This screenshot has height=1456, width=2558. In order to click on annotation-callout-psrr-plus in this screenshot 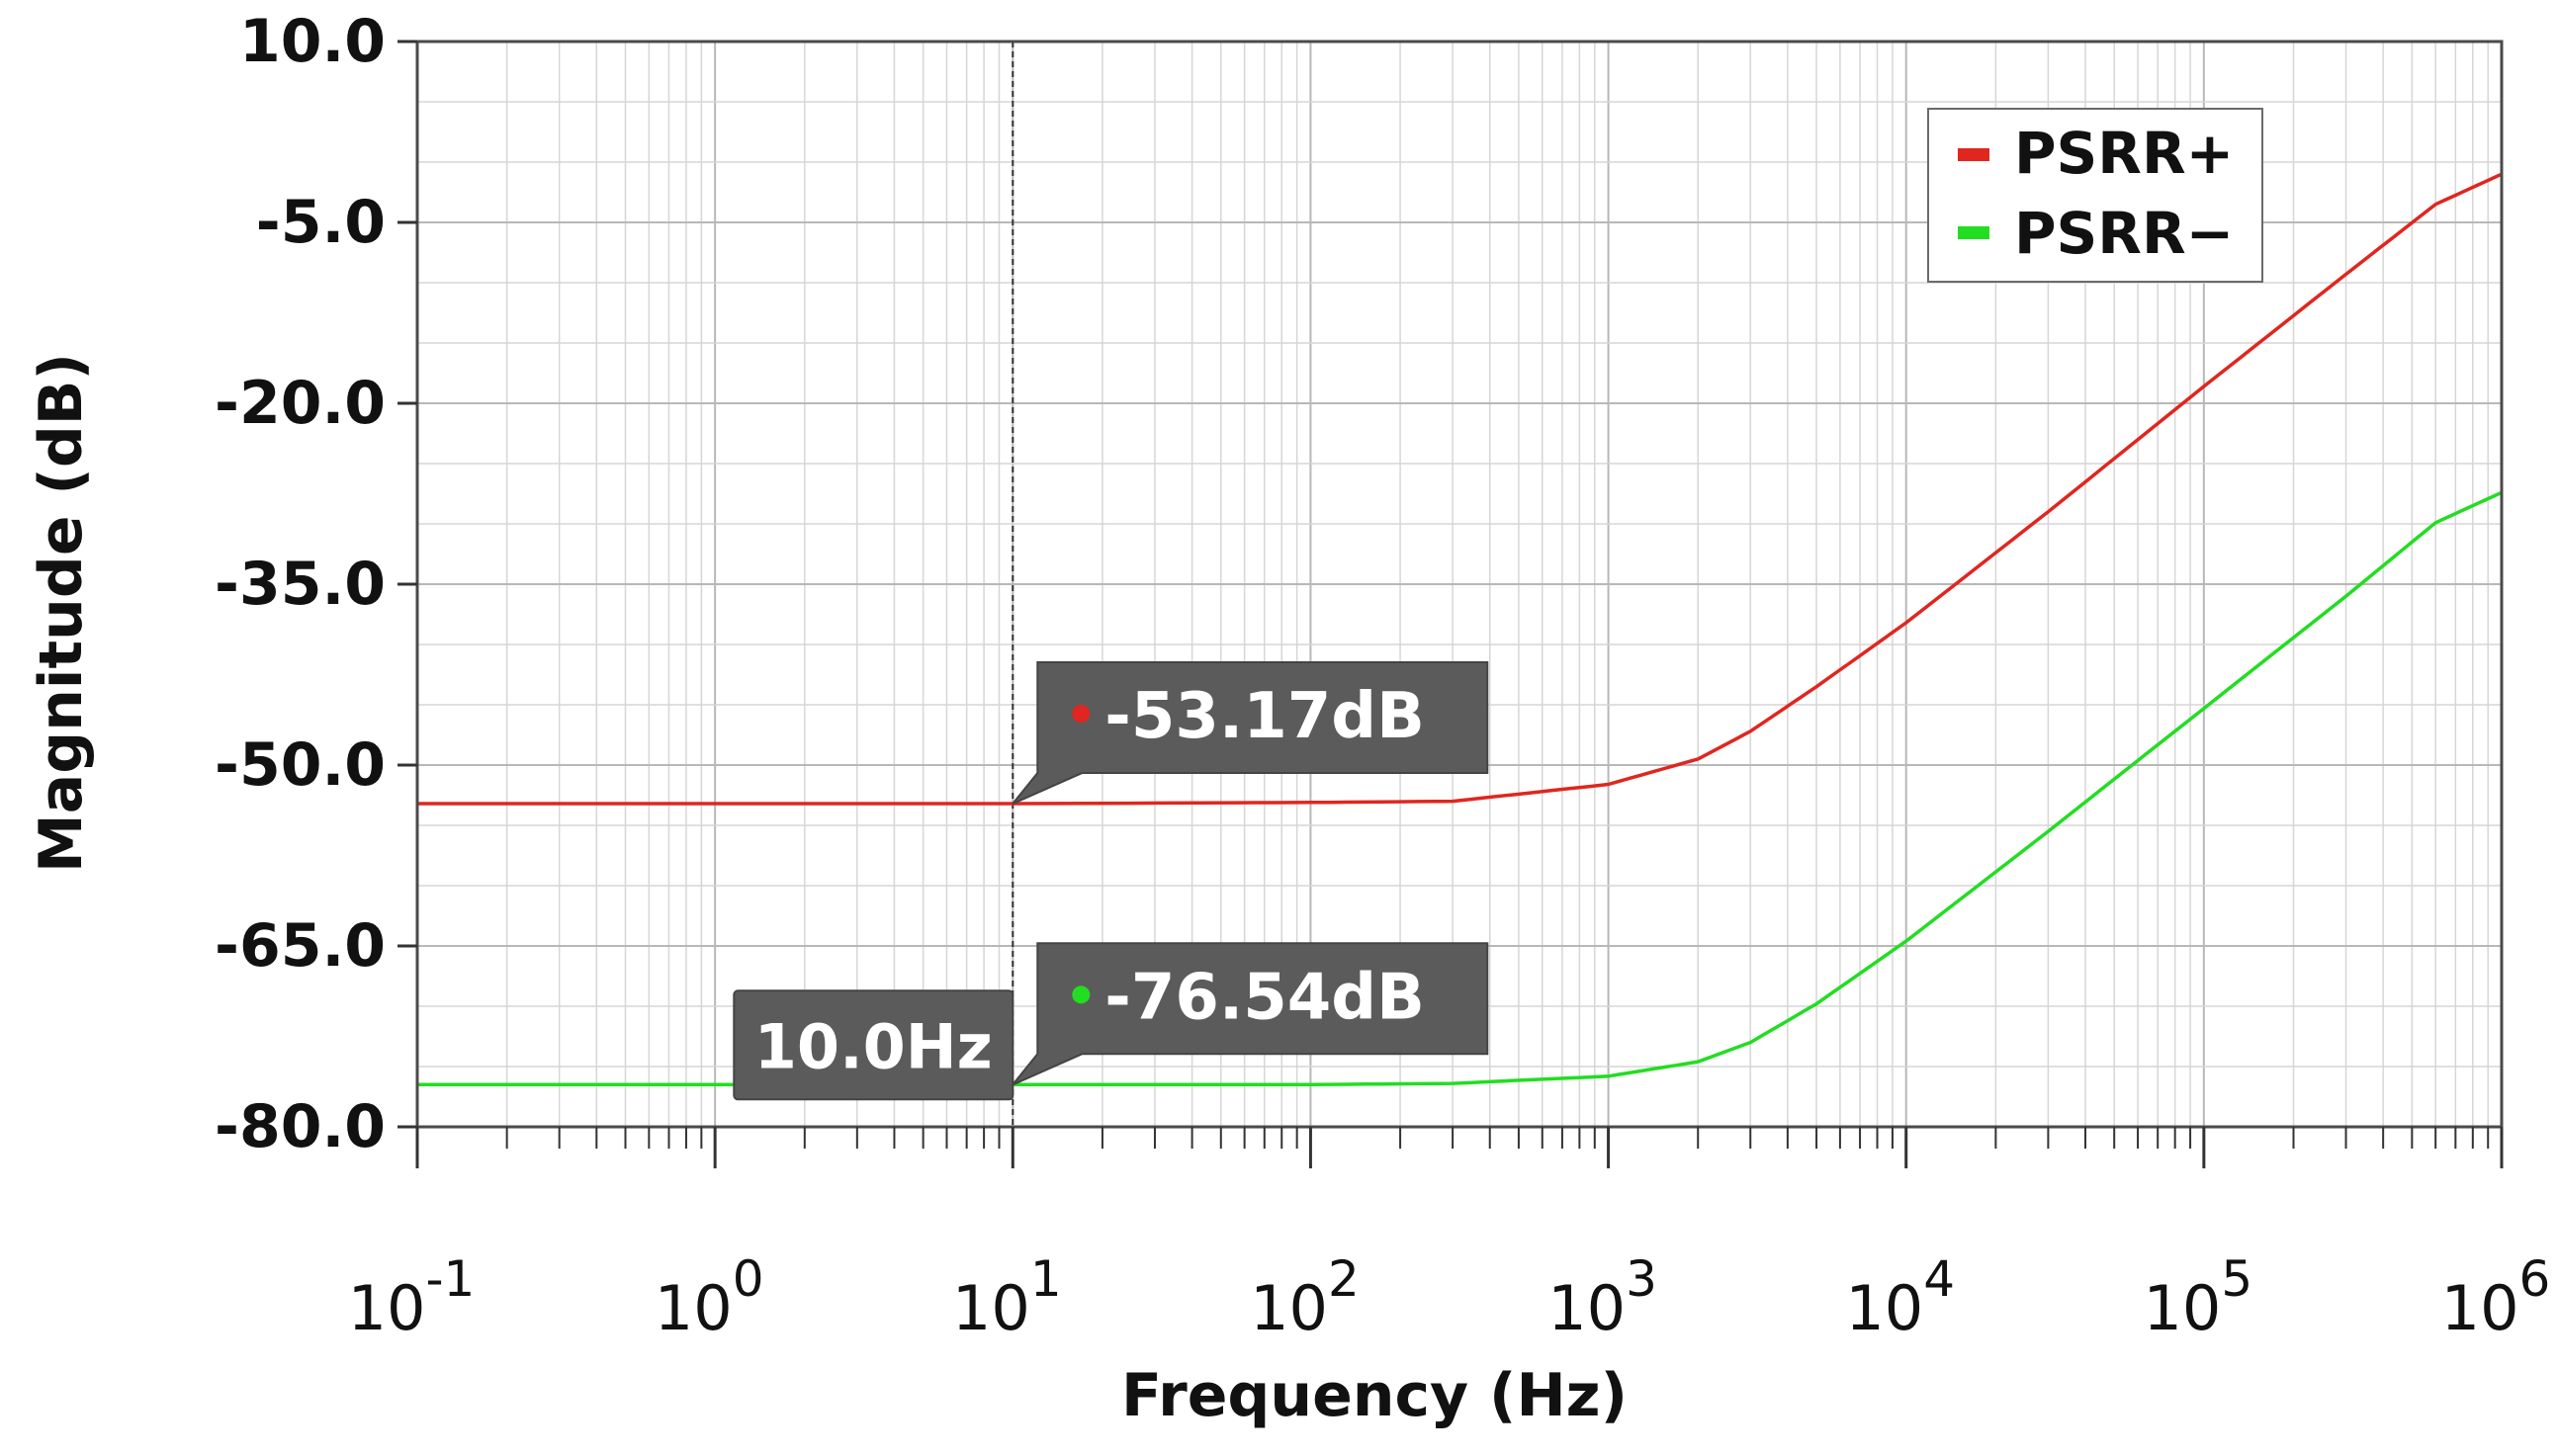, I will do `click(1250, 733)`.